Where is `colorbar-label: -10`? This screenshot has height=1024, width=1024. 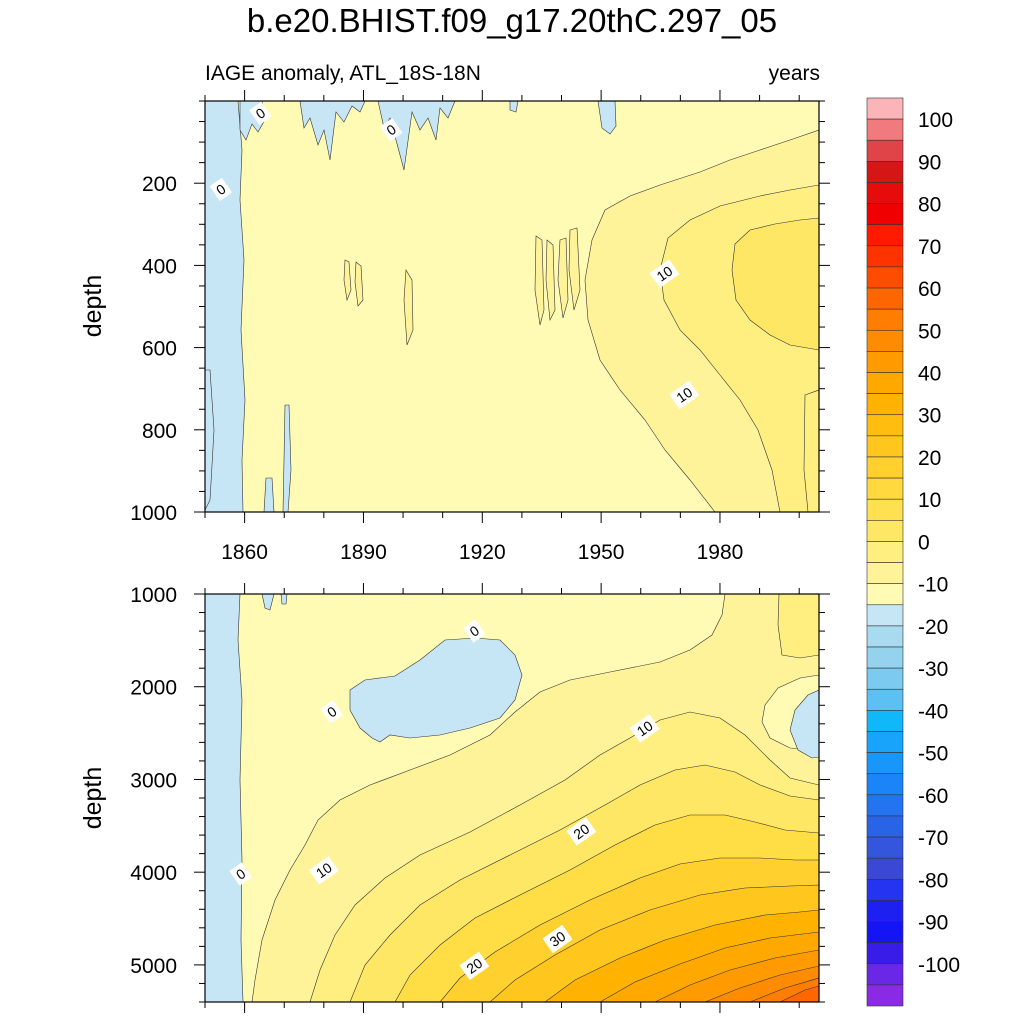
colorbar-label: -10 is located at coordinates (933, 585).